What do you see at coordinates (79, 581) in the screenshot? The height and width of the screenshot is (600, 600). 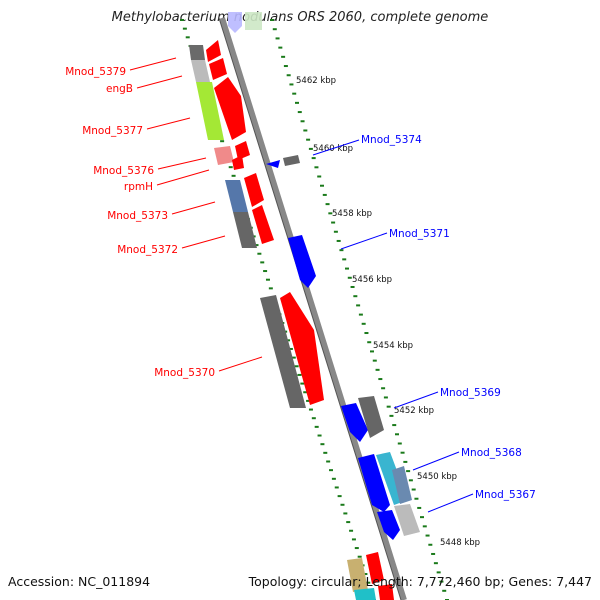 I see `accession-text: Accession: NC_011894` at bounding box center [79, 581].